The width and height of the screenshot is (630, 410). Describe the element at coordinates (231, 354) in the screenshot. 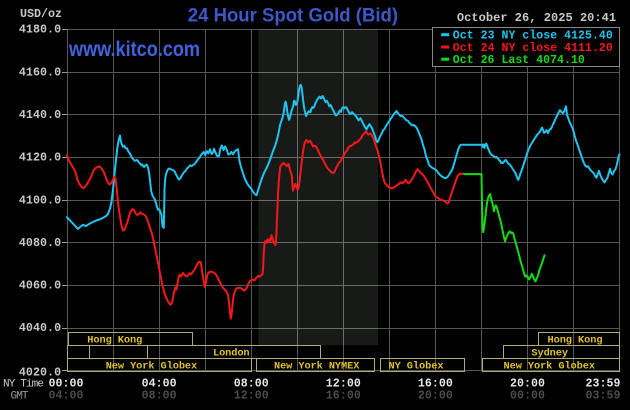

I see `svg-text: London` at that location.